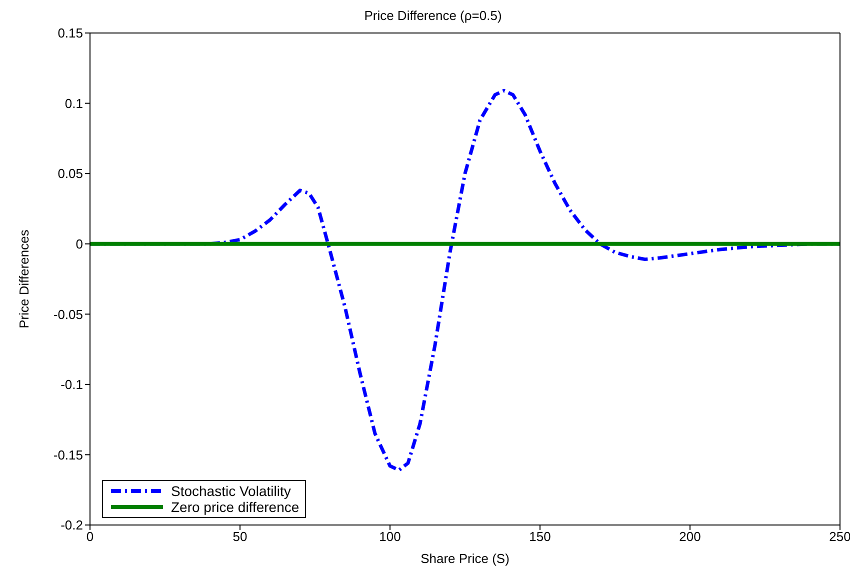  What do you see at coordinates (24, 278) in the screenshot?
I see `y-axis-title: Price Differences` at bounding box center [24, 278].